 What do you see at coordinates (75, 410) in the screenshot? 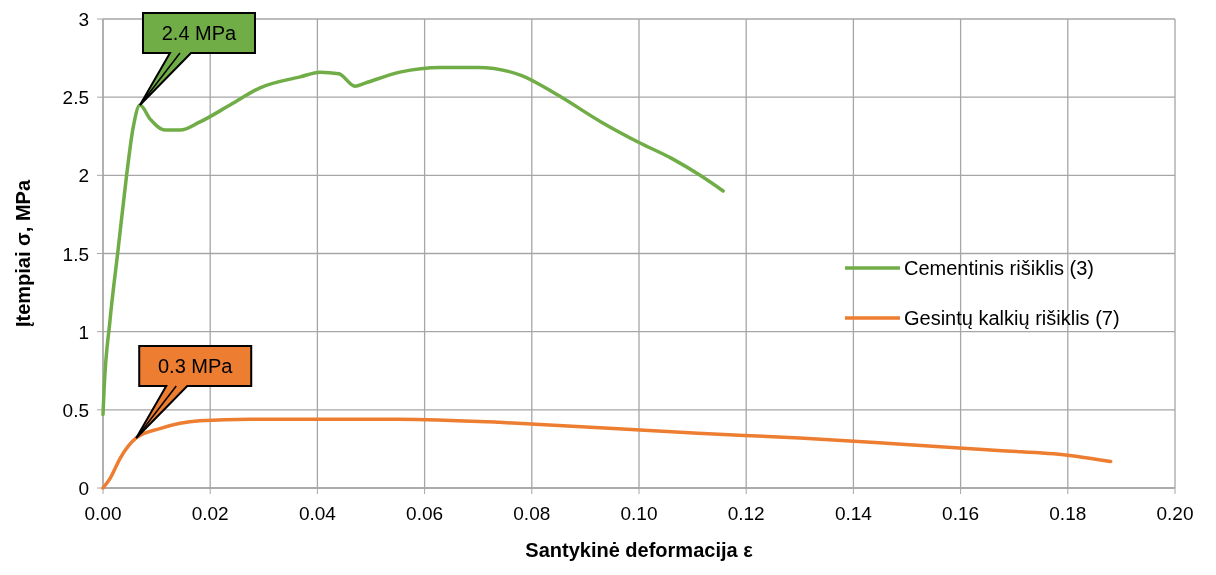
I see `y-tick-label: 0.5` at bounding box center [75, 410].